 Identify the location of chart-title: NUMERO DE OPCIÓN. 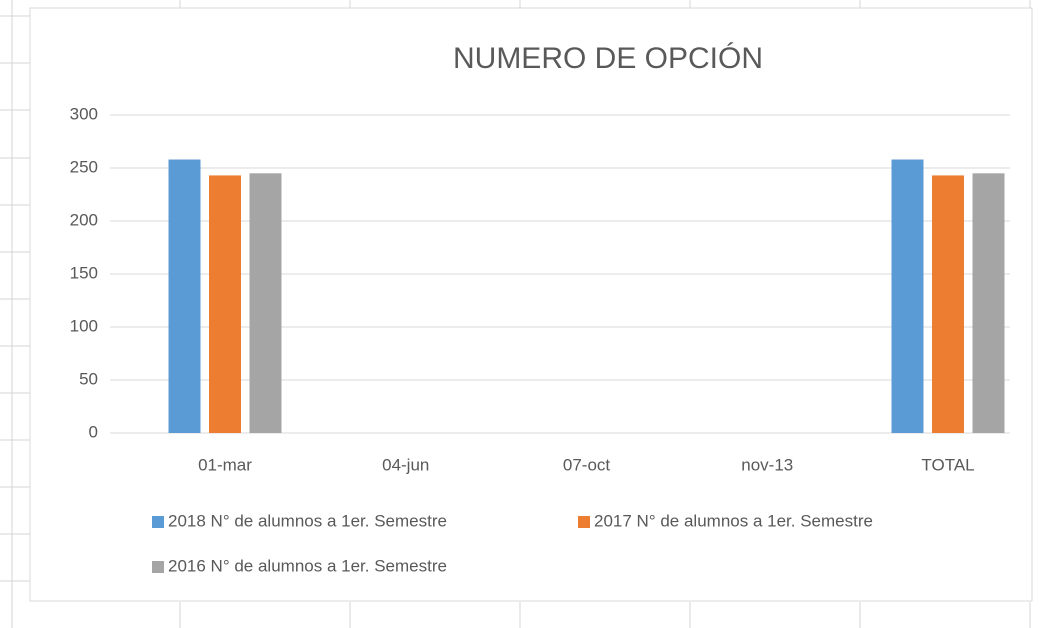
(608, 58).